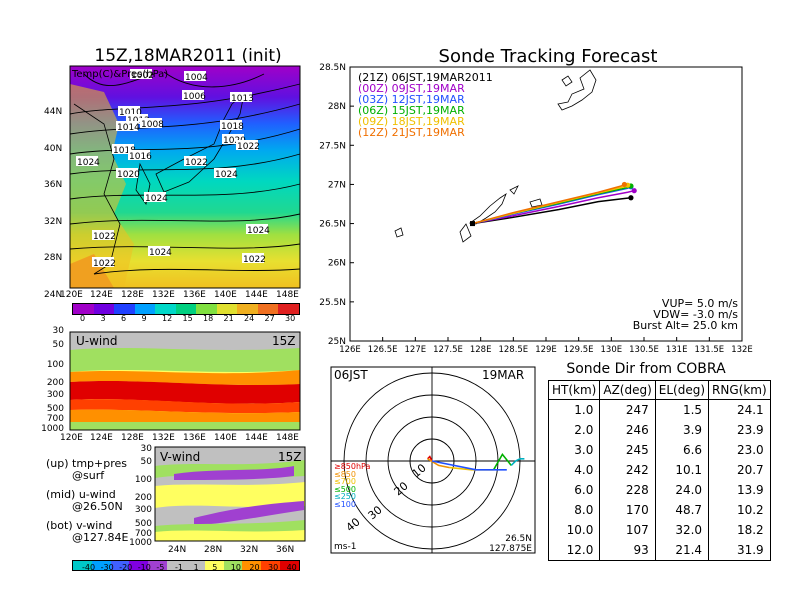 The height and width of the screenshot is (612, 792). What do you see at coordinates (709, 350) in the screenshot?
I see `x-tick-label: 131.5E` at bounding box center [709, 350].